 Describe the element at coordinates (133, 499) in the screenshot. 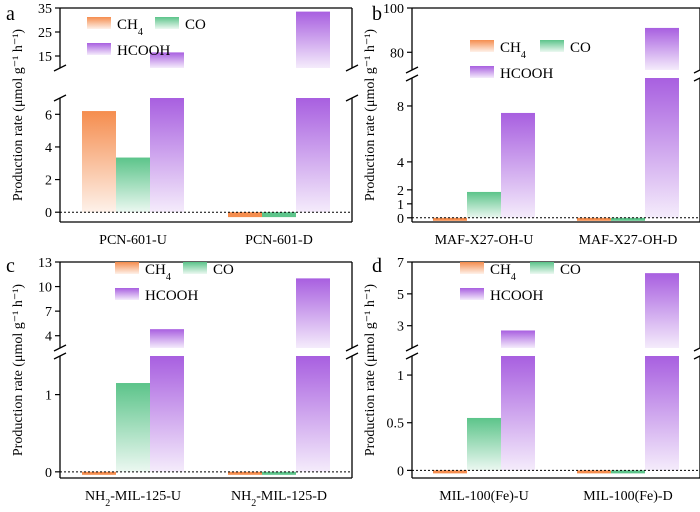

I see `category-label: NH2-MIL-125-U` at that location.